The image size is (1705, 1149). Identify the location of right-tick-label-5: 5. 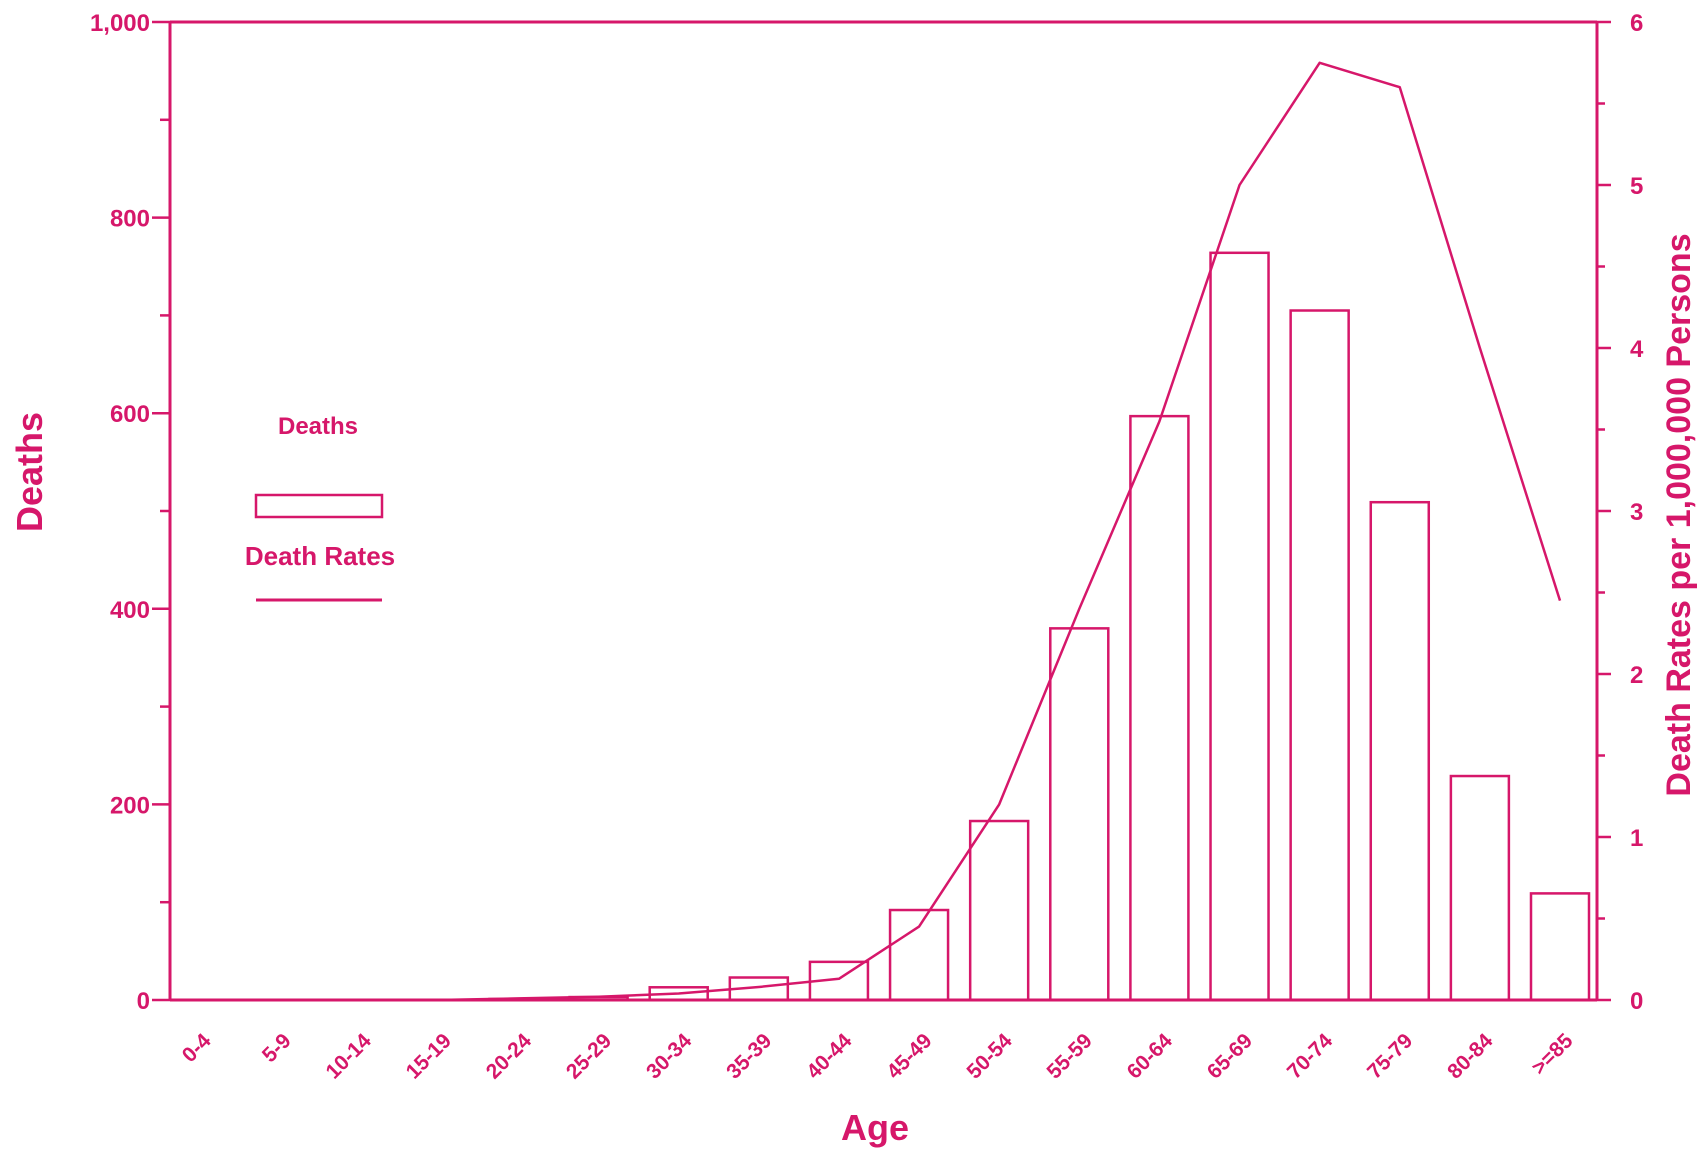
(1636, 186).